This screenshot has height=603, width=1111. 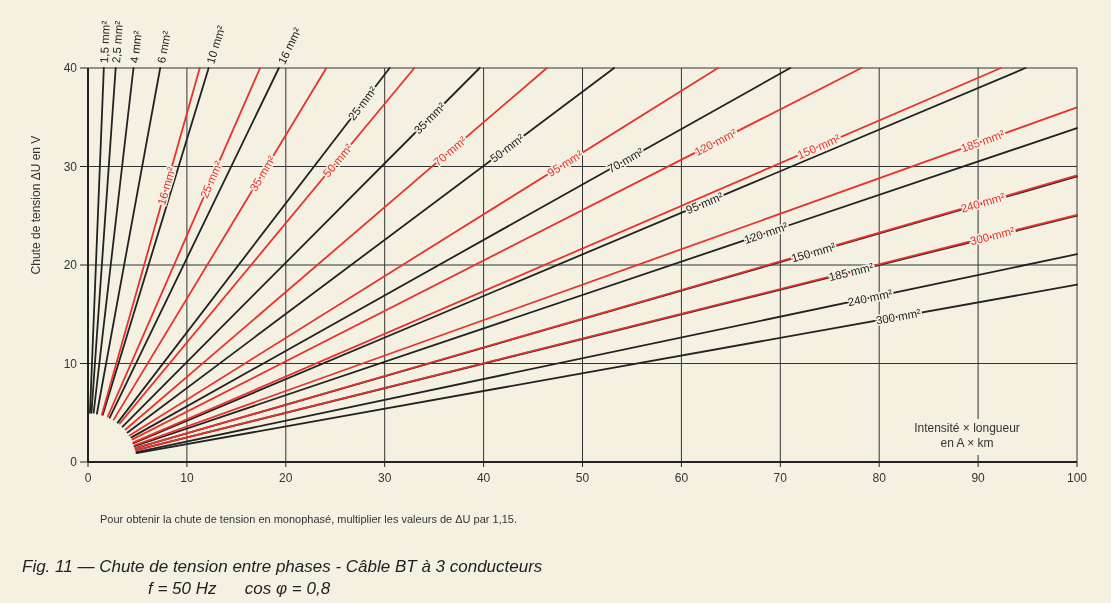 What do you see at coordinates (879, 478) in the screenshot?
I see `x-tick-label: 80` at bounding box center [879, 478].